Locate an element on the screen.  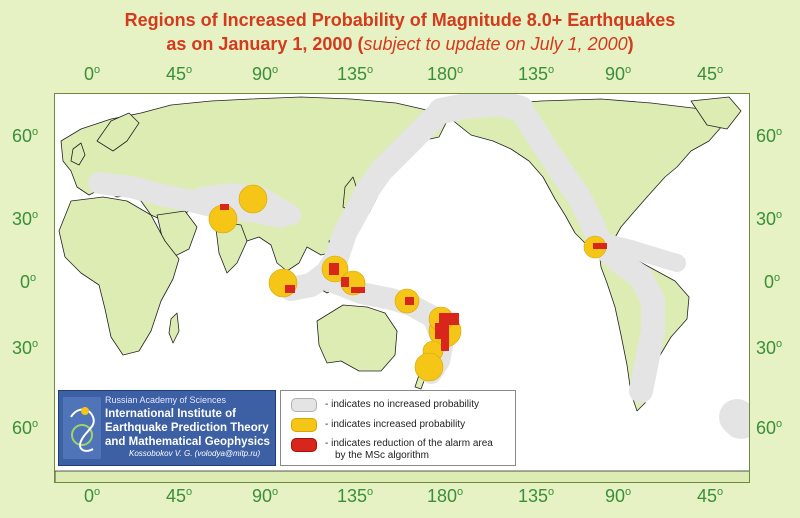
top-lon-label-135: 135o is located at coordinates (355, 74).